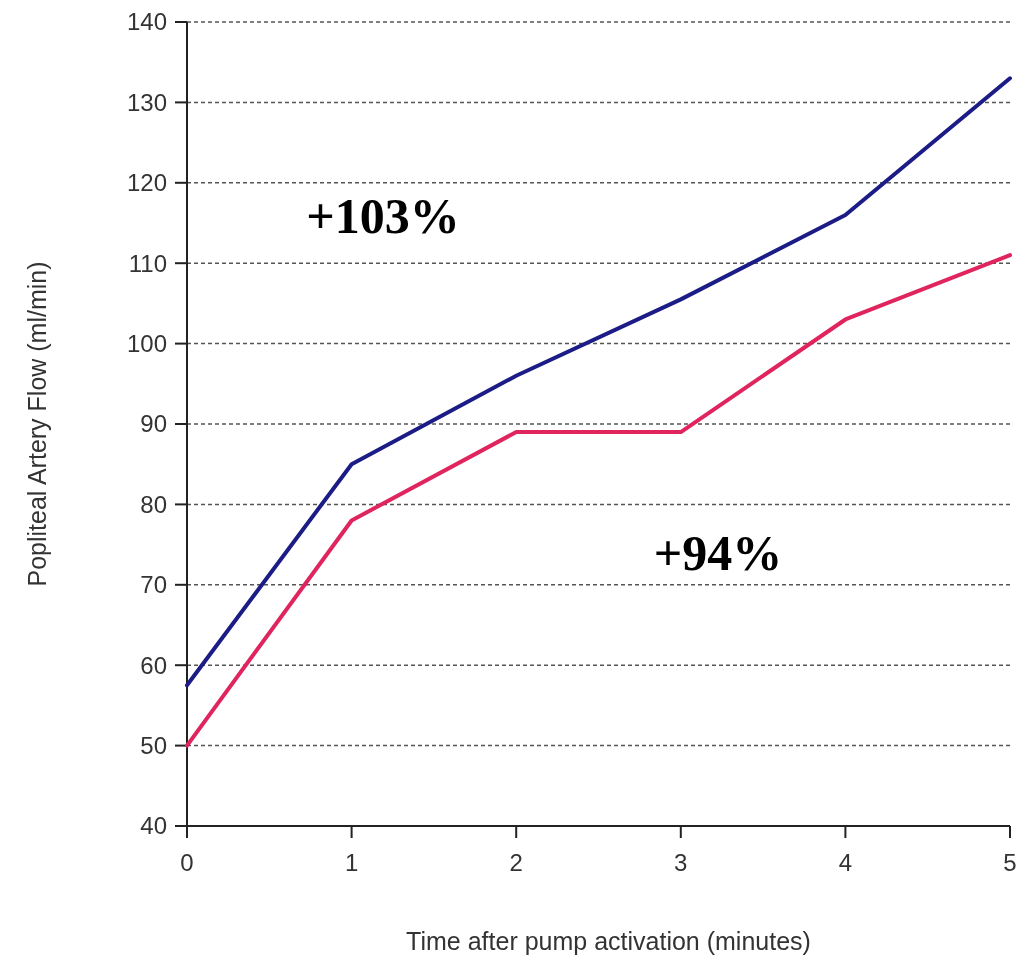  I want to click on y-tick-label: 120, so click(146, 183).